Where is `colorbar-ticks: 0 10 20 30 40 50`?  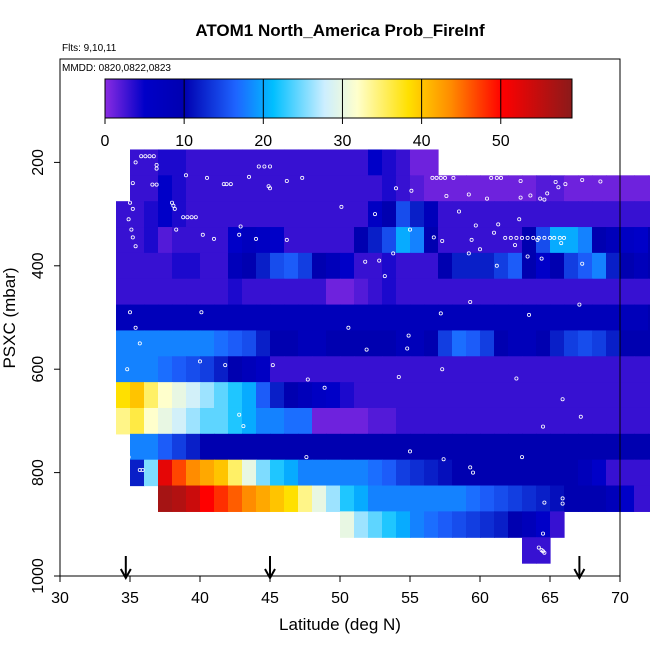 colorbar-ticks: 0 10 20 30 40 50 is located at coordinates (305, 114).